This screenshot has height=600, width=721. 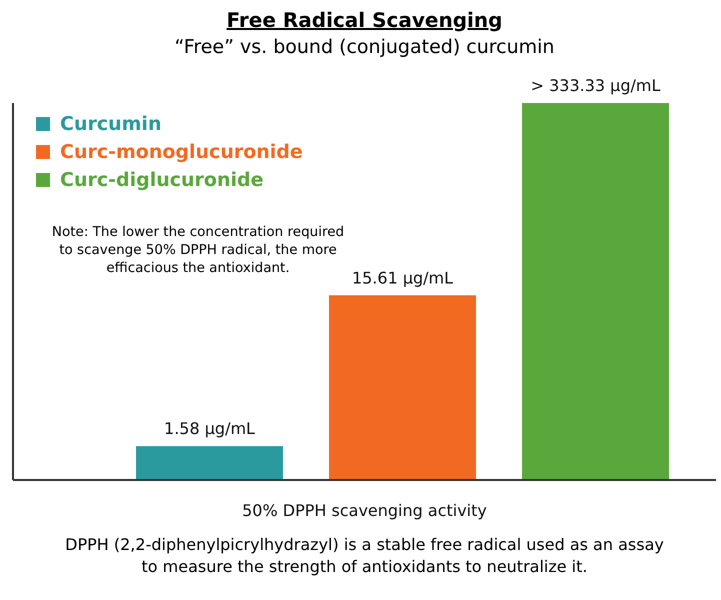 I want to click on x-axis-title: 50% DPPH scavenging activity, so click(x=364, y=510).